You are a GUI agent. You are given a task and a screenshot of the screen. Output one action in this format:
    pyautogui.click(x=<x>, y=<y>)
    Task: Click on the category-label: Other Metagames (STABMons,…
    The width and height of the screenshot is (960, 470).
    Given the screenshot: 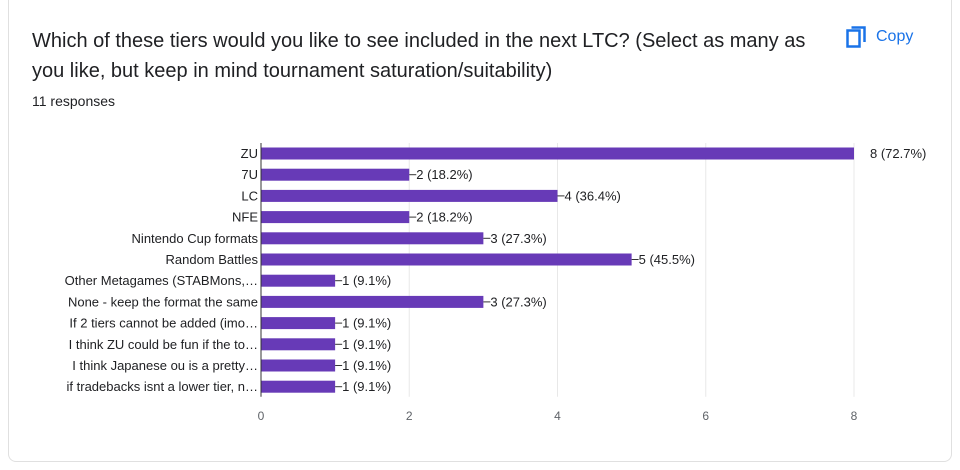 What is the action you would take?
    pyautogui.click(x=161, y=280)
    